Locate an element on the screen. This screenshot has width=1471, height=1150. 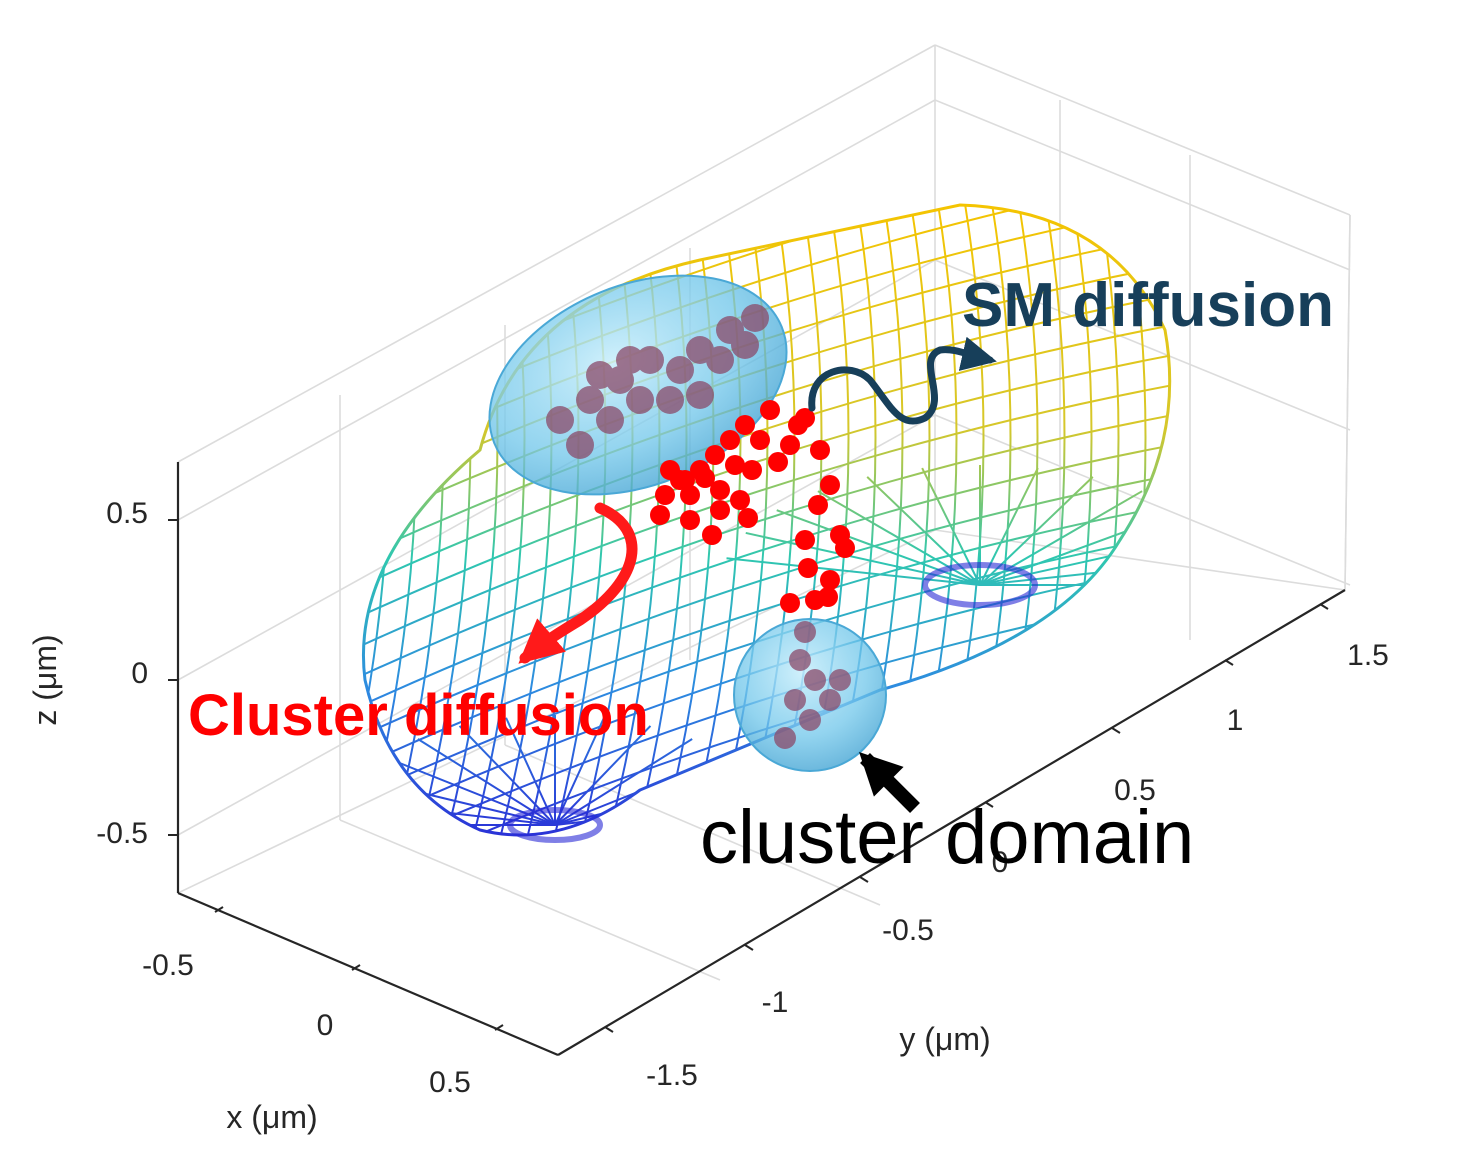
single-molecules is located at coordinates (752, 506).